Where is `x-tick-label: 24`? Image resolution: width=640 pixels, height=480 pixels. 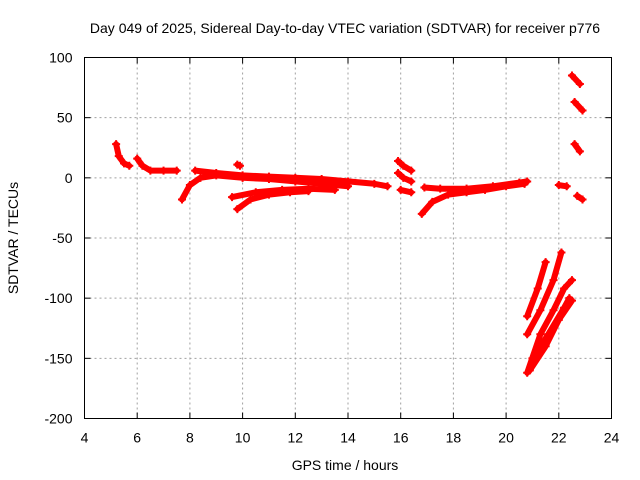
x-tick-label: 24 is located at coordinates (612, 438).